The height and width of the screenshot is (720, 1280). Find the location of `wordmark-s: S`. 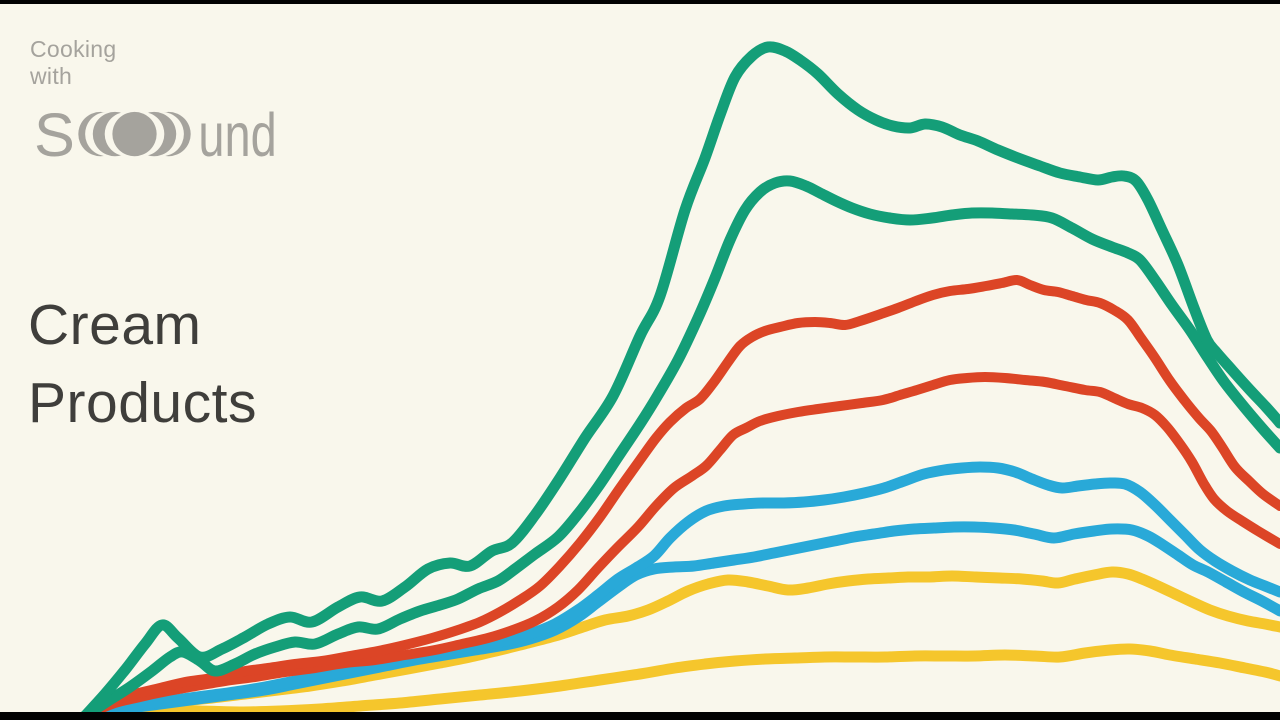

wordmark-s: S is located at coordinates (54, 132).